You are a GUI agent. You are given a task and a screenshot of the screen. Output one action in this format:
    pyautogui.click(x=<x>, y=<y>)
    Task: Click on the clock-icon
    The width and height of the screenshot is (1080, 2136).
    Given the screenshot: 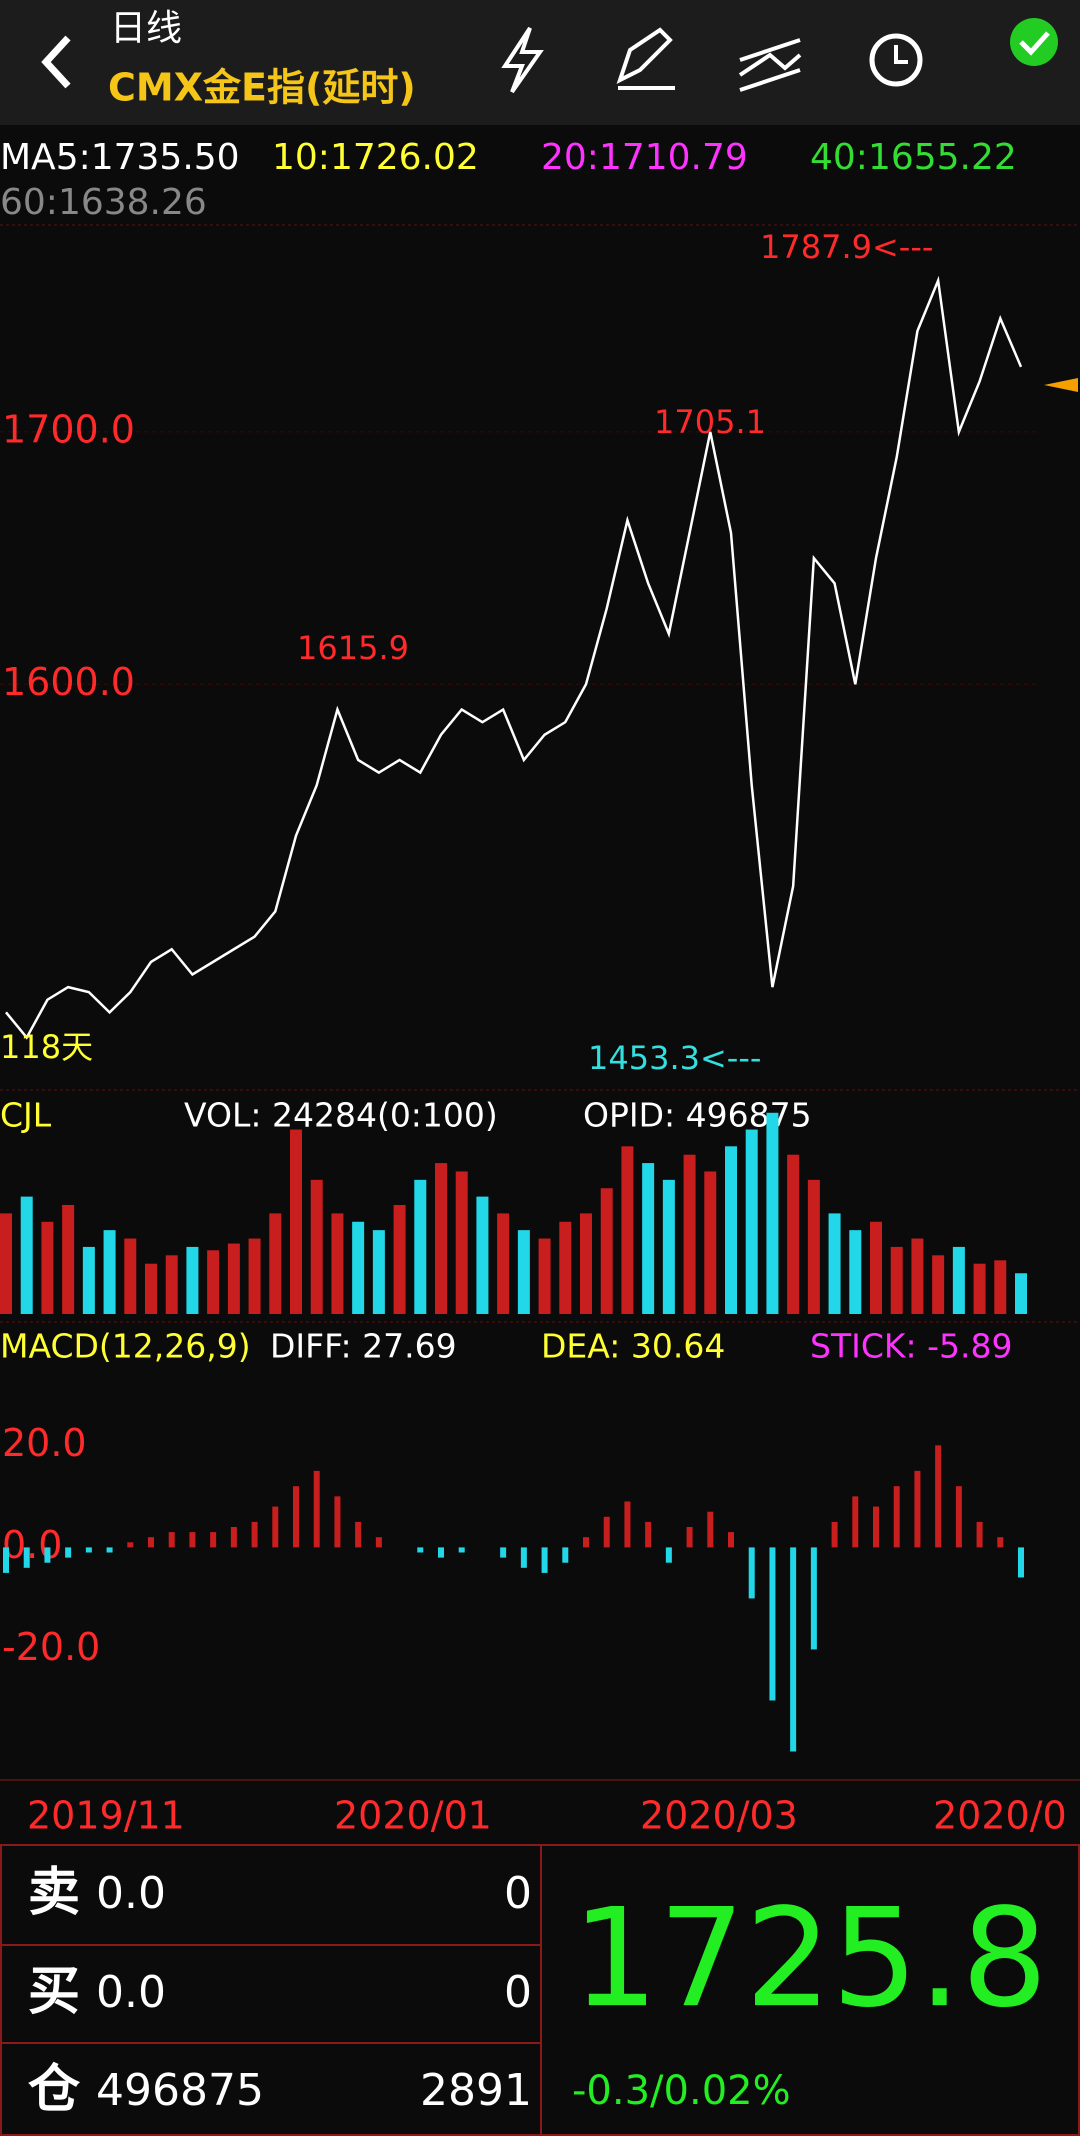 What is the action you would take?
    pyautogui.click(x=896, y=60)
    